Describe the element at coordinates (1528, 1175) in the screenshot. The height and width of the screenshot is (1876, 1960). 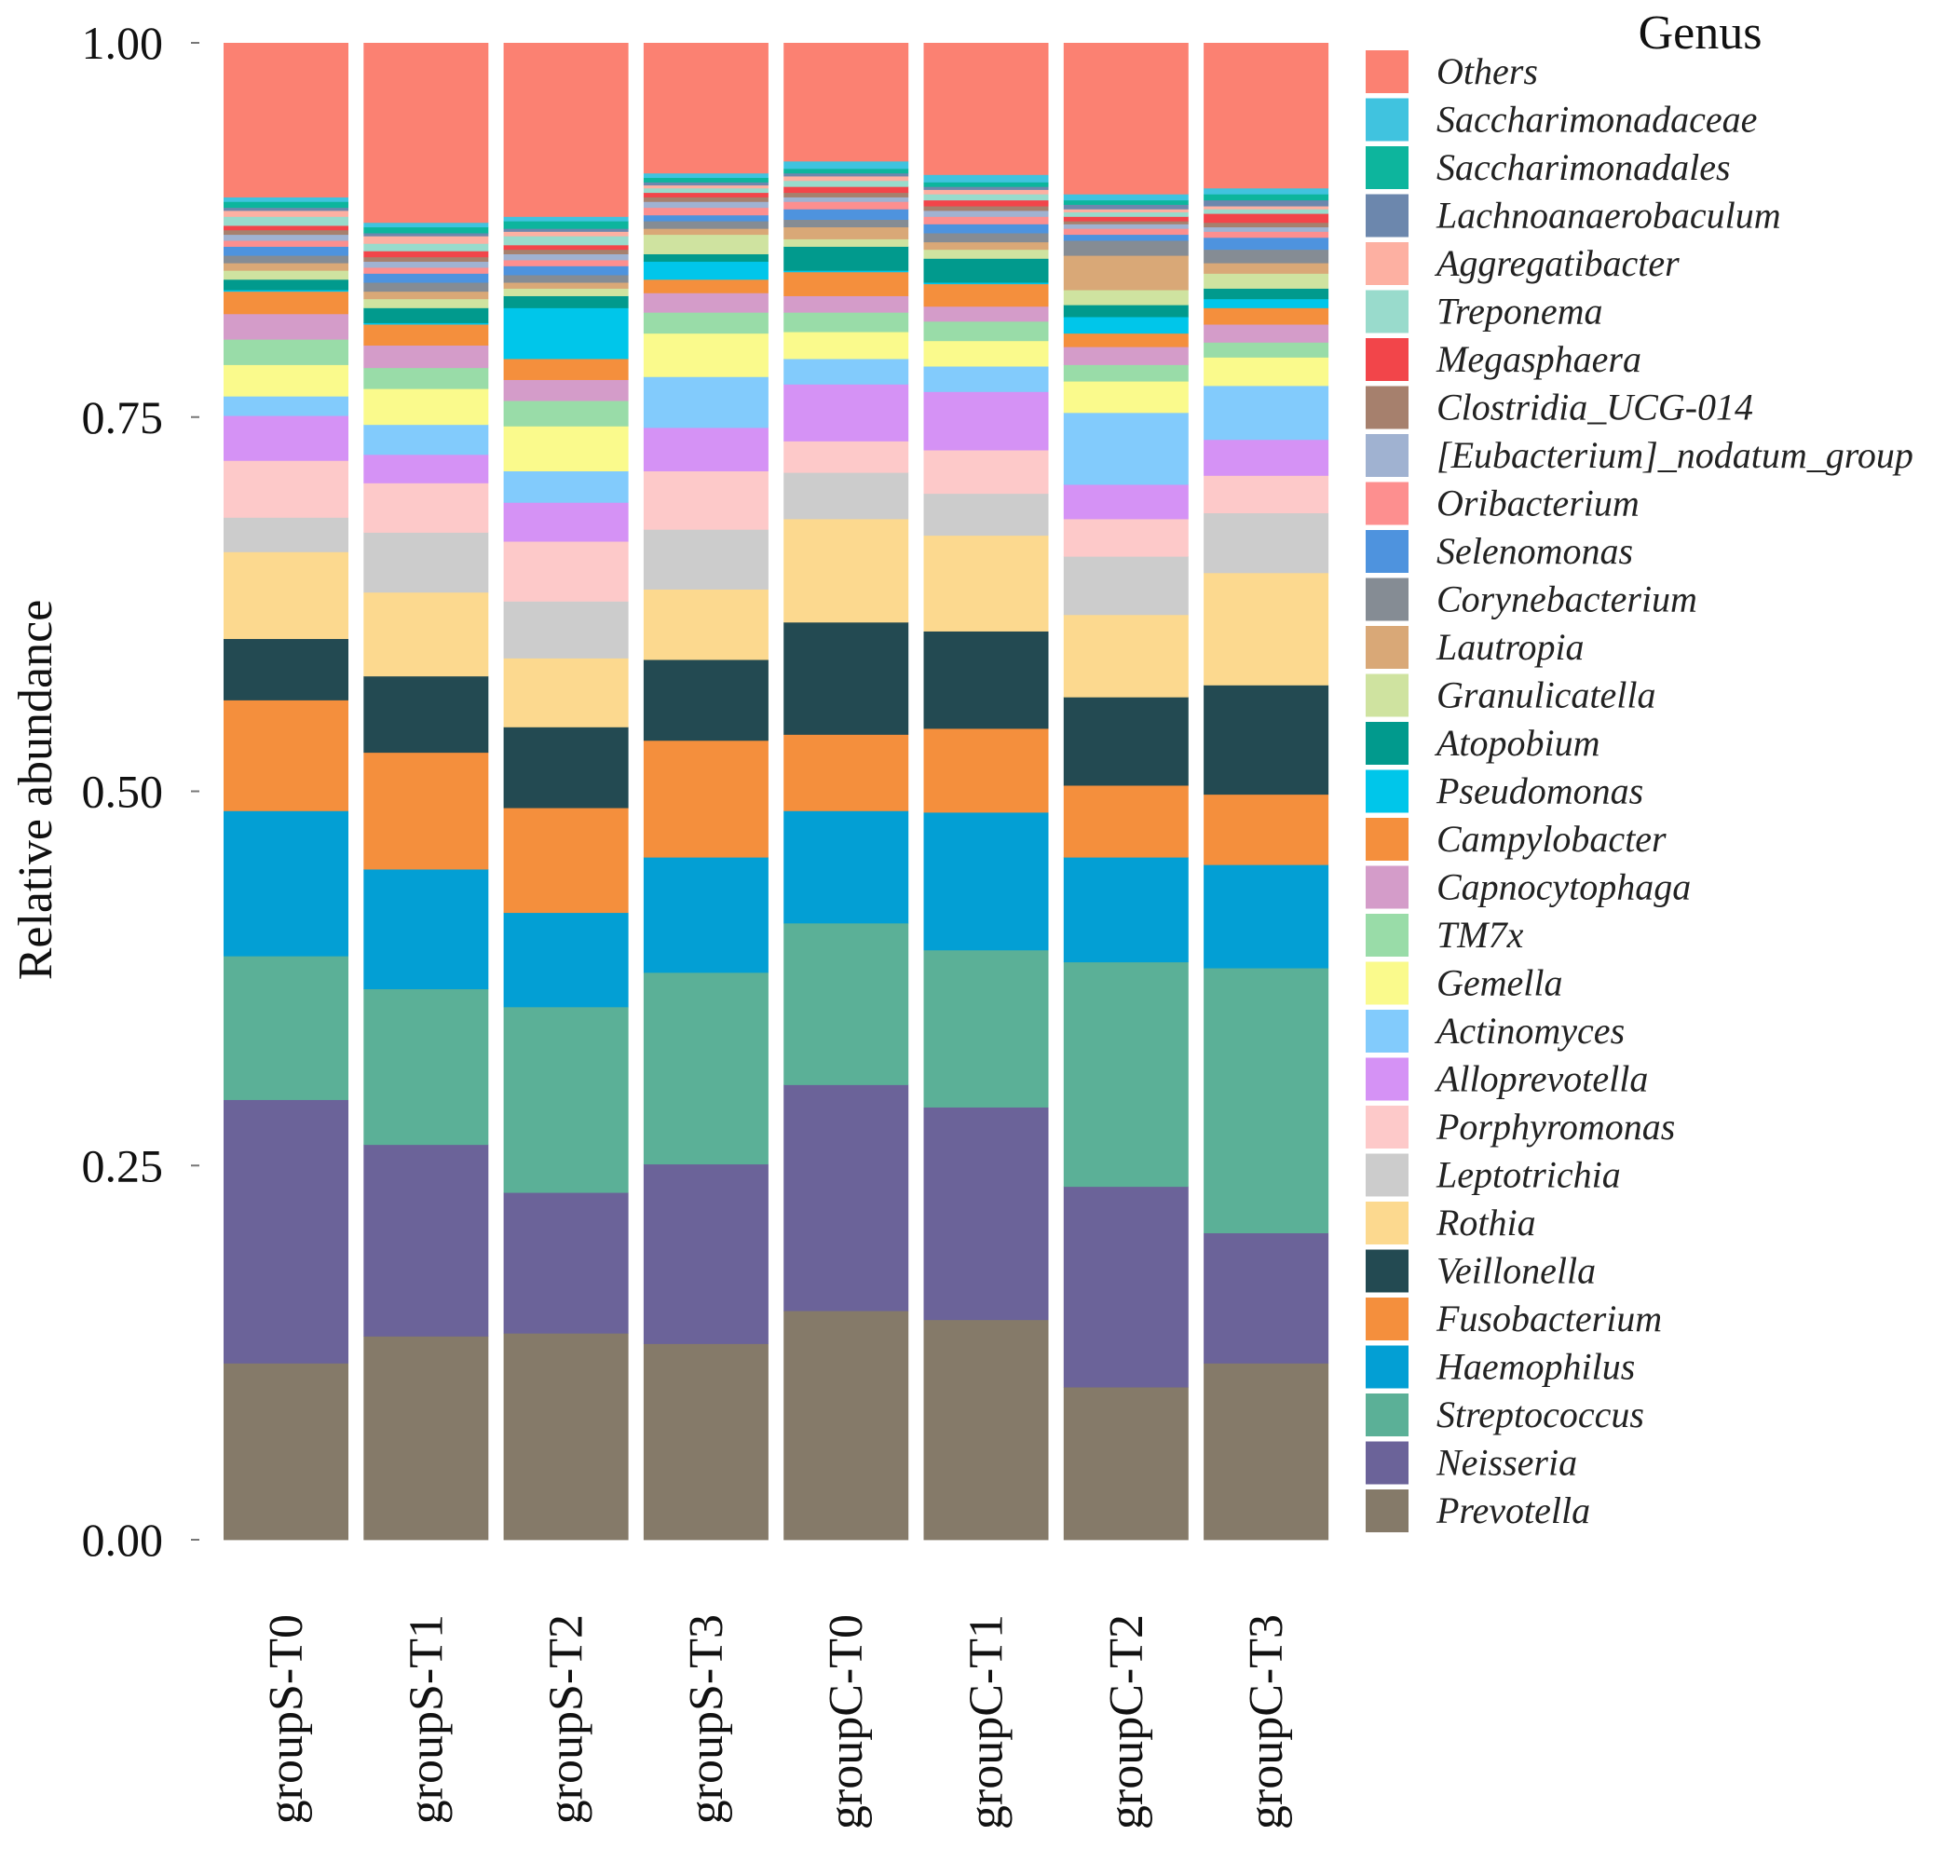
I see `legend-label: Leptotrichia` at that location.